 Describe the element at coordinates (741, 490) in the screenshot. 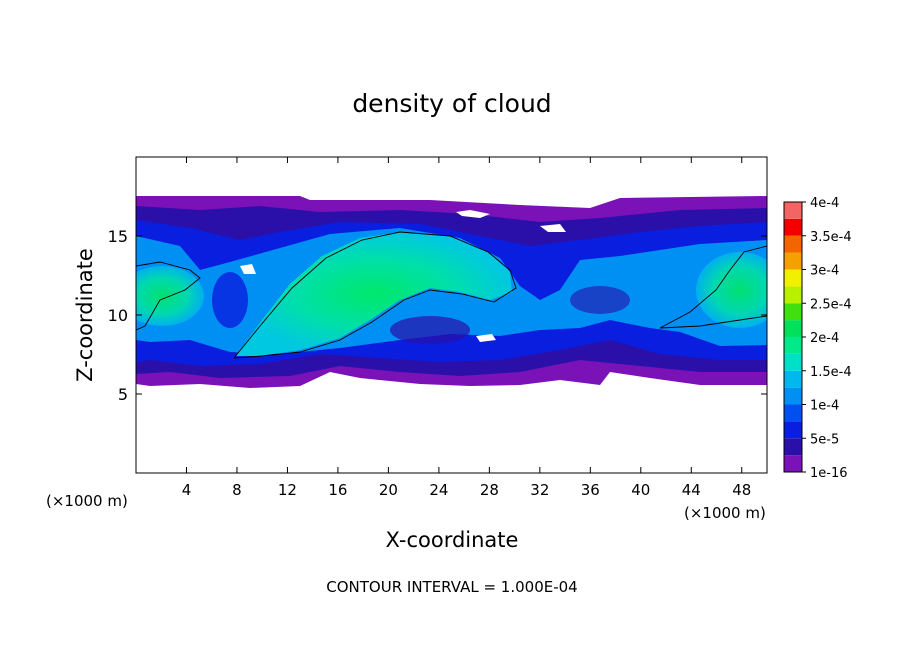

I see `x-tick-label: 48` at that location.